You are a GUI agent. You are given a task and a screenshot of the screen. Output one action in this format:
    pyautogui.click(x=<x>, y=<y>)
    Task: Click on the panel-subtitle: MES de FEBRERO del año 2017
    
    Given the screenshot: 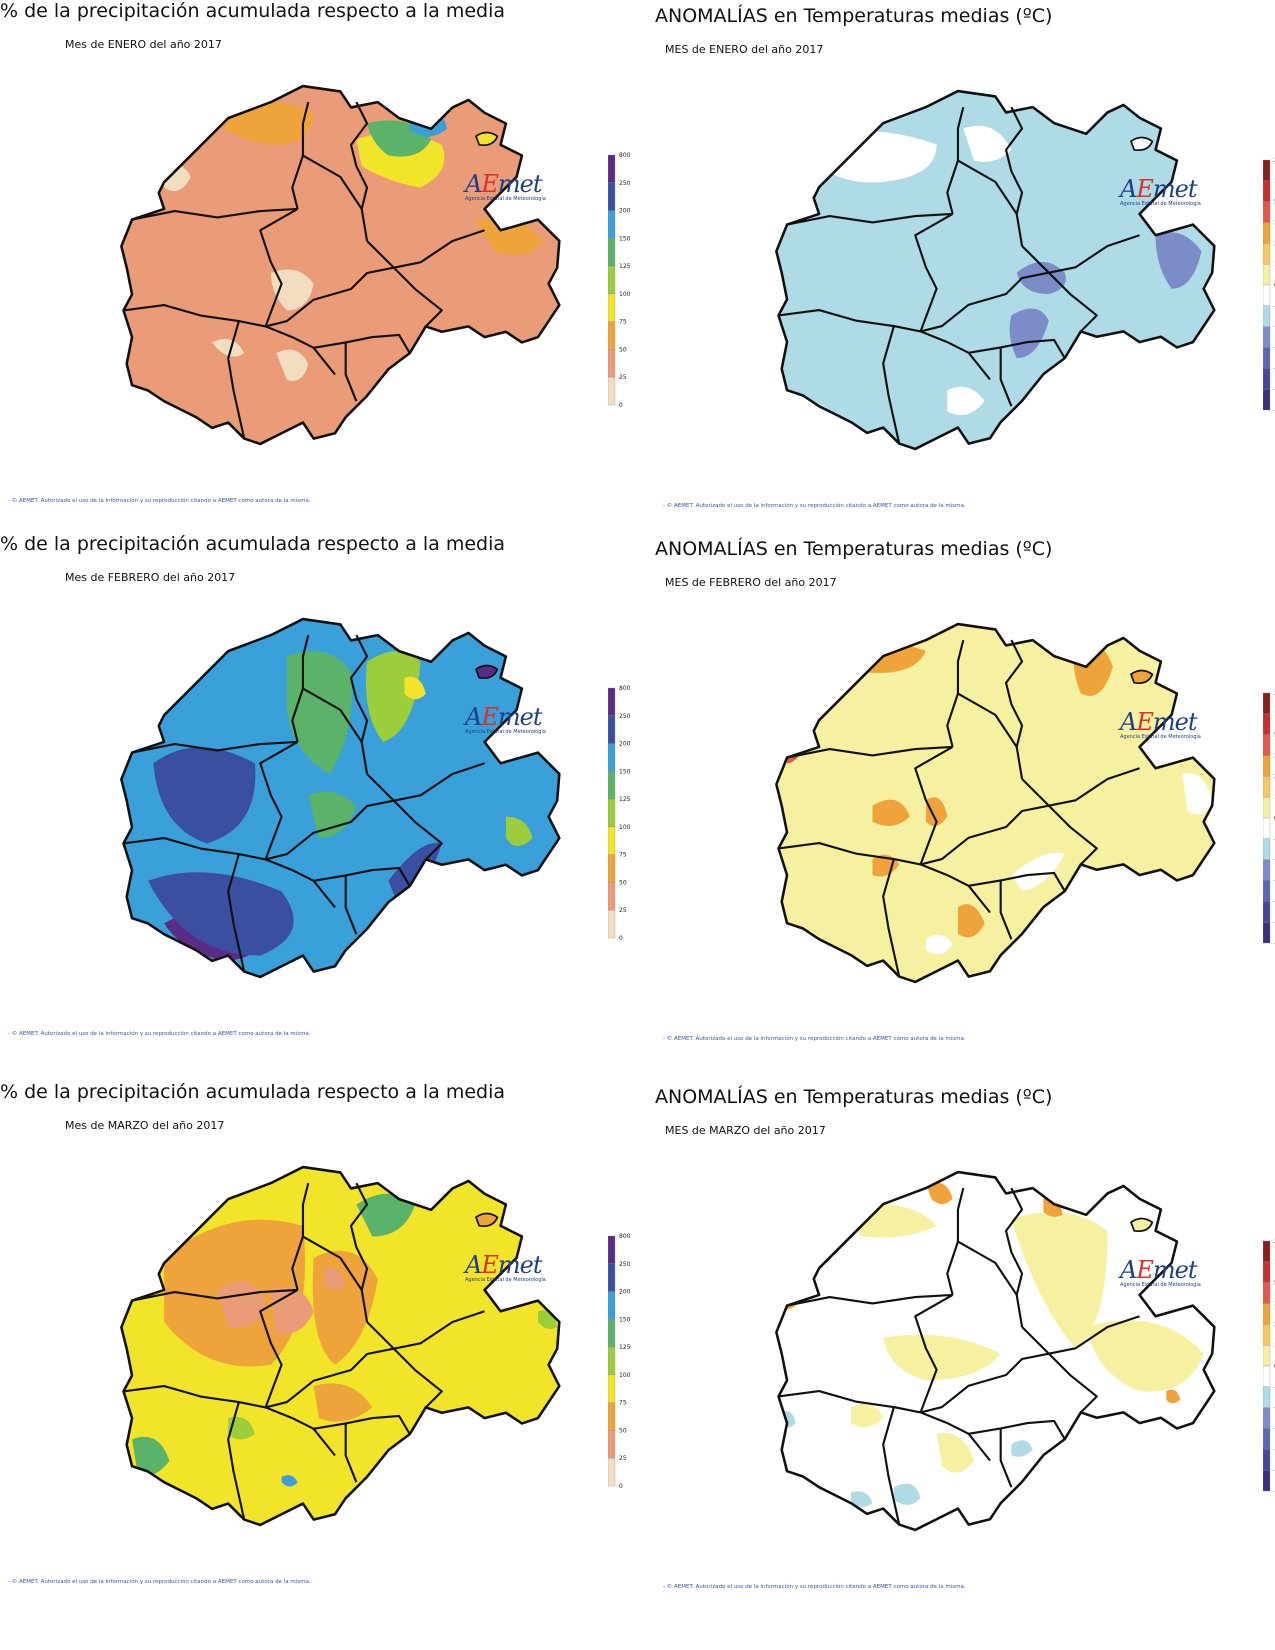 What is the action you would take?
    pyautogui.click(x=751, y=582)
    